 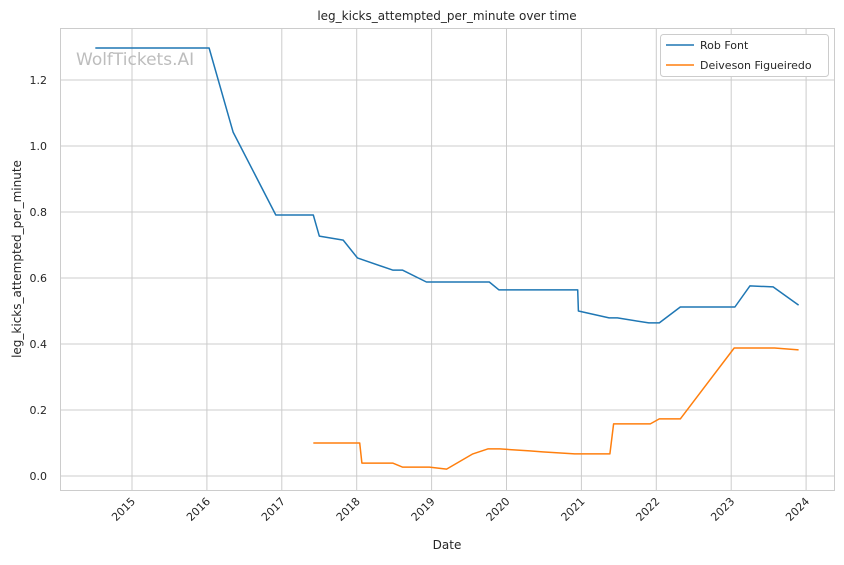 I want to click on legend-box, so click(x=744, y=55).